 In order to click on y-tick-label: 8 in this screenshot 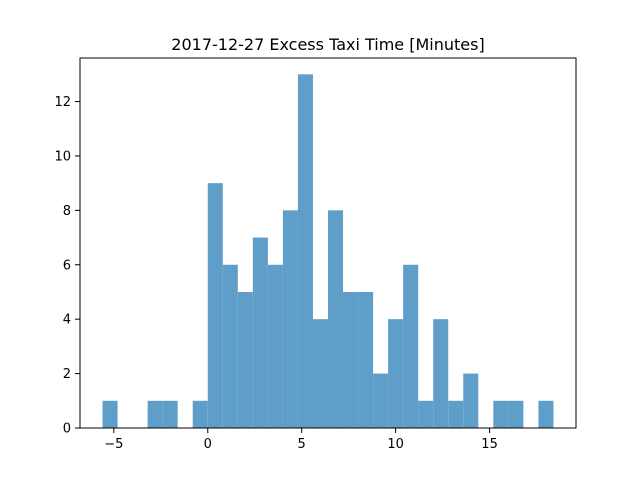, I will do `click(67, 211)`.